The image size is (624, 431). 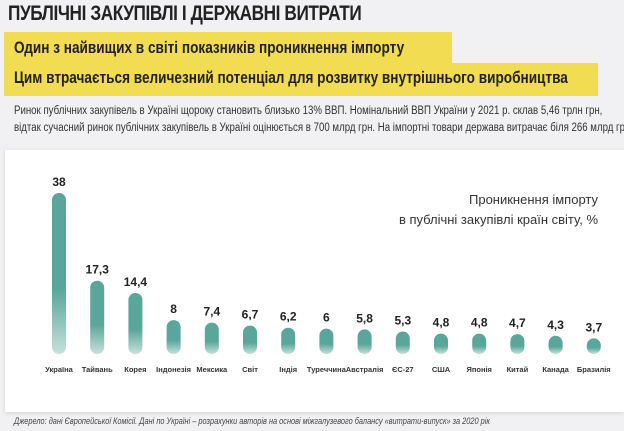 I want to click on category-label: Індія, so click(x=288, y=369).